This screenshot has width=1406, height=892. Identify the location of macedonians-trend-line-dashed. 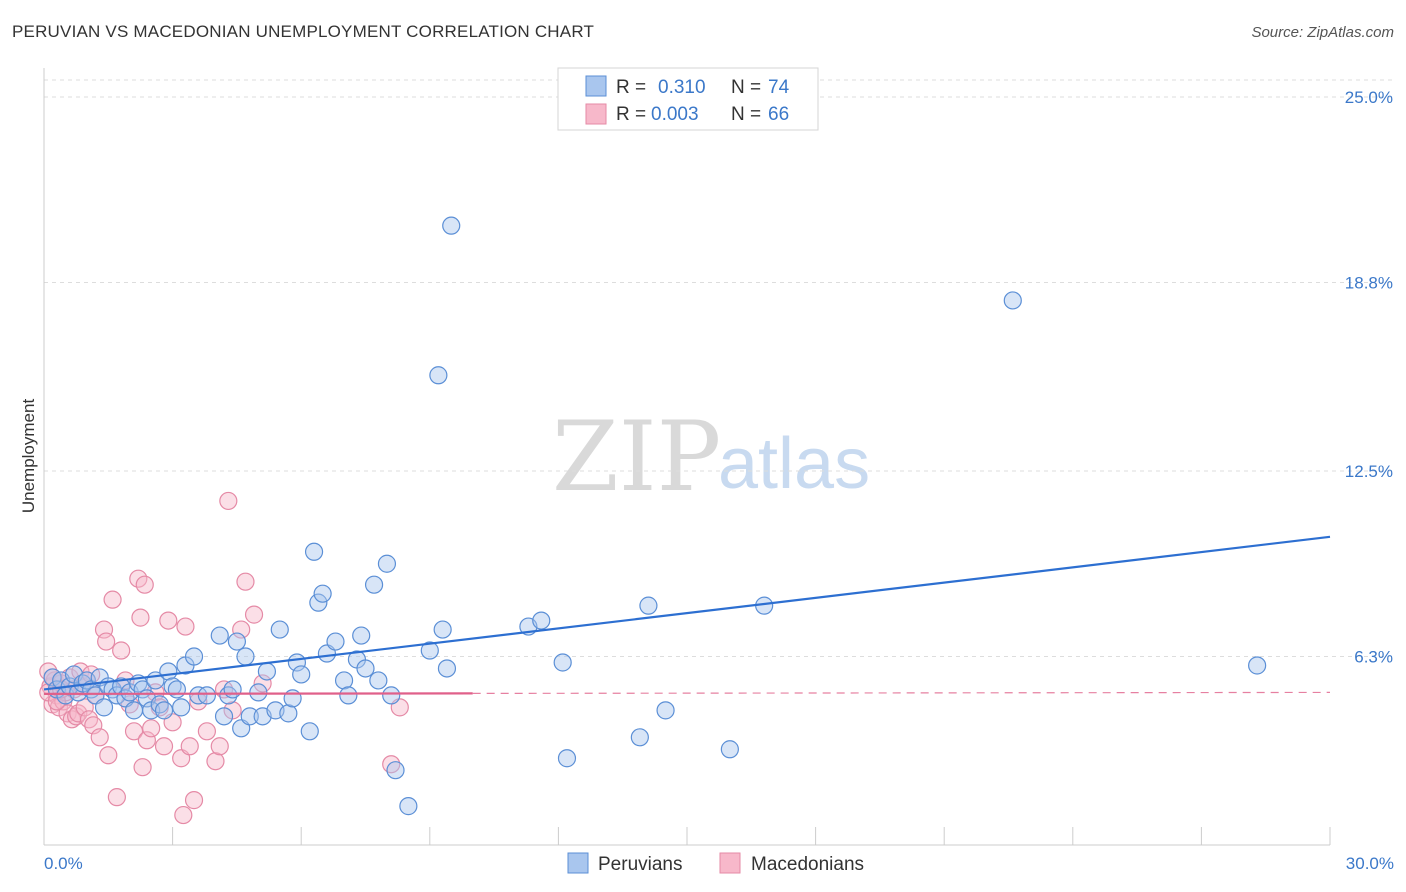
(901, 693).